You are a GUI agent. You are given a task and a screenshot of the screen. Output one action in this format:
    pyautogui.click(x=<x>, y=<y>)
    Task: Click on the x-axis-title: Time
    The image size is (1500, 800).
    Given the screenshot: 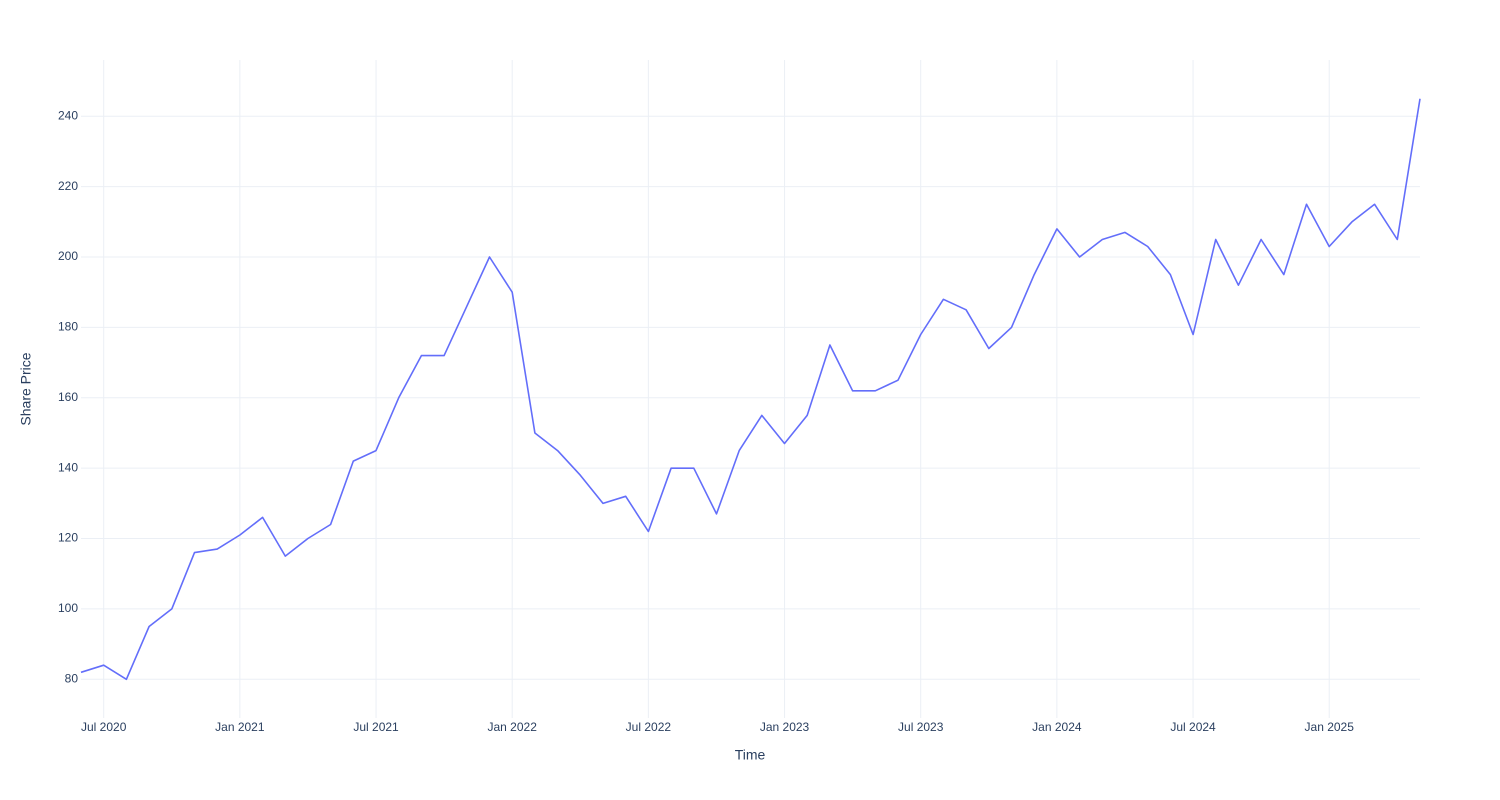 What is the action you would take?
    pyautogui.click(x=750, y=755)
    